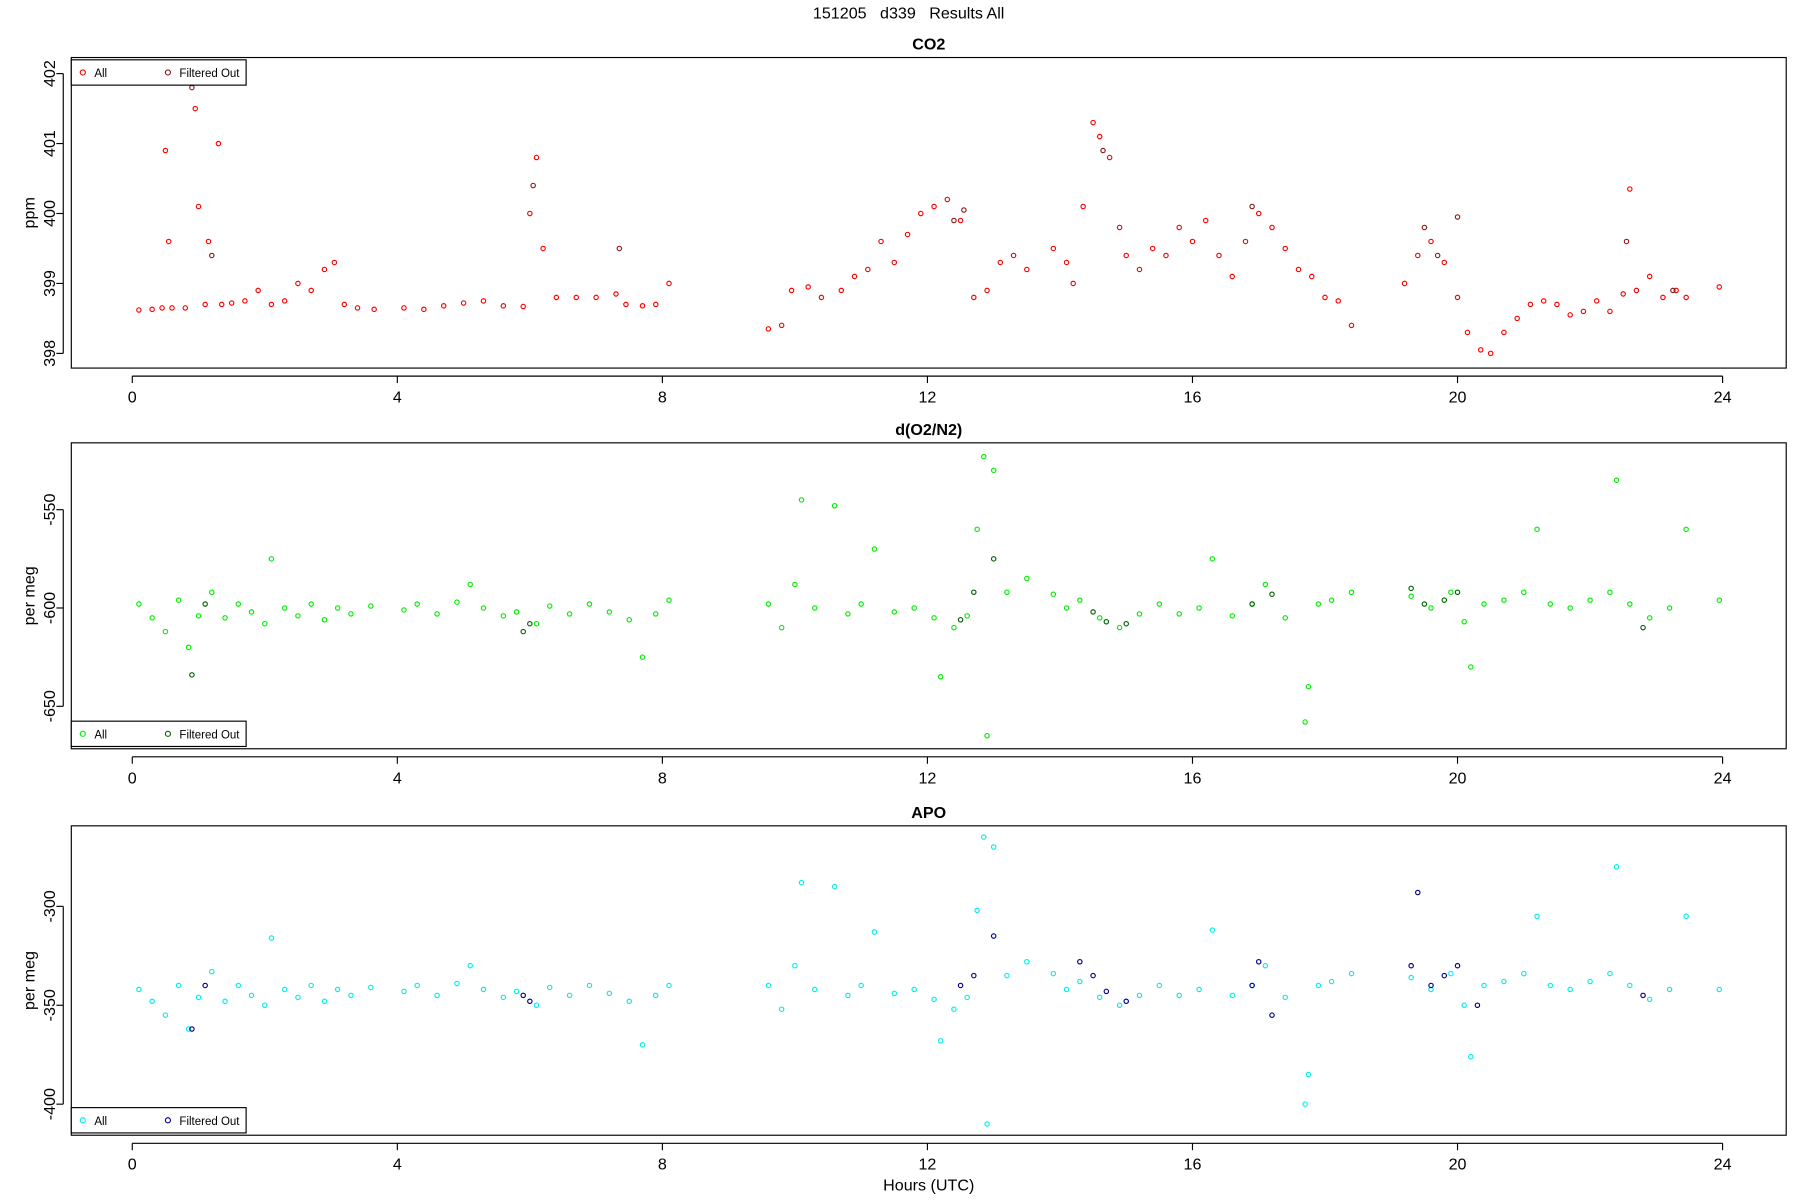  What do you see at coordinates (397, 778) in the screenshot?
I see `x-tick-label: 4` at bounding box center [397, 778].